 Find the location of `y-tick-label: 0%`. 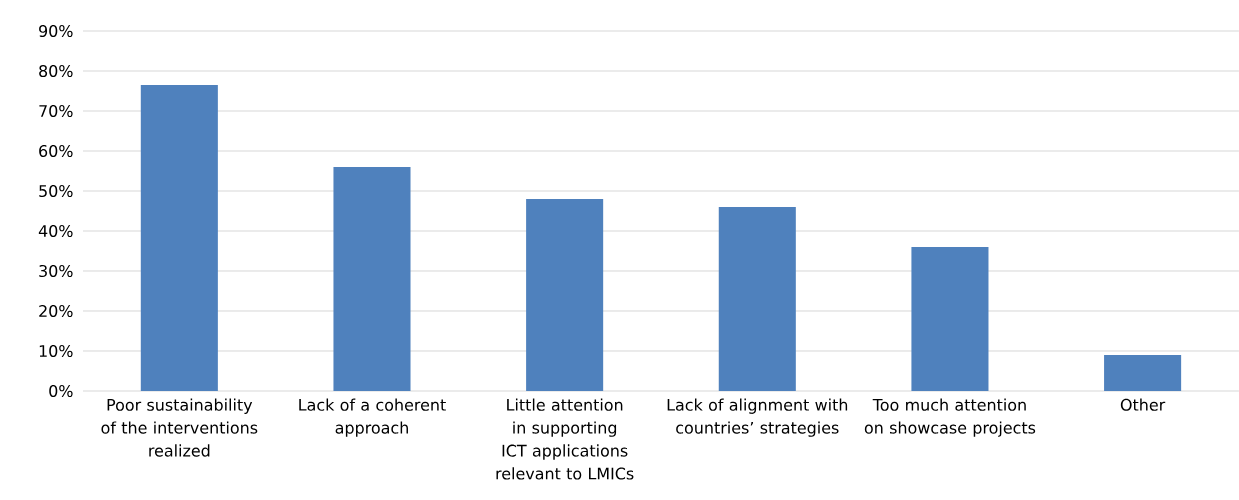

y-tick-label: 0% is located at coordinates (61, 391).